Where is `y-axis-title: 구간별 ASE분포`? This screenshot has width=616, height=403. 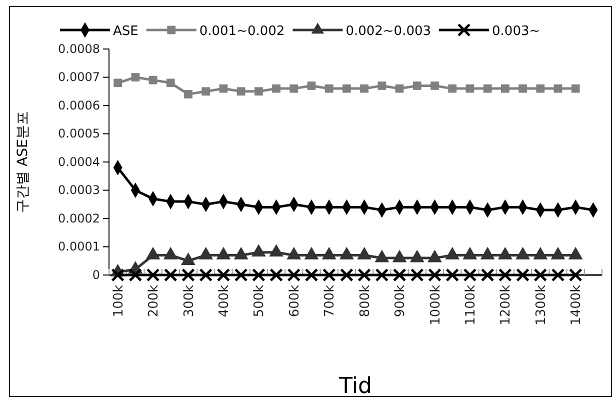 y-axis-title: 구간별 ASE분포 is located at coordinates (23, 162).